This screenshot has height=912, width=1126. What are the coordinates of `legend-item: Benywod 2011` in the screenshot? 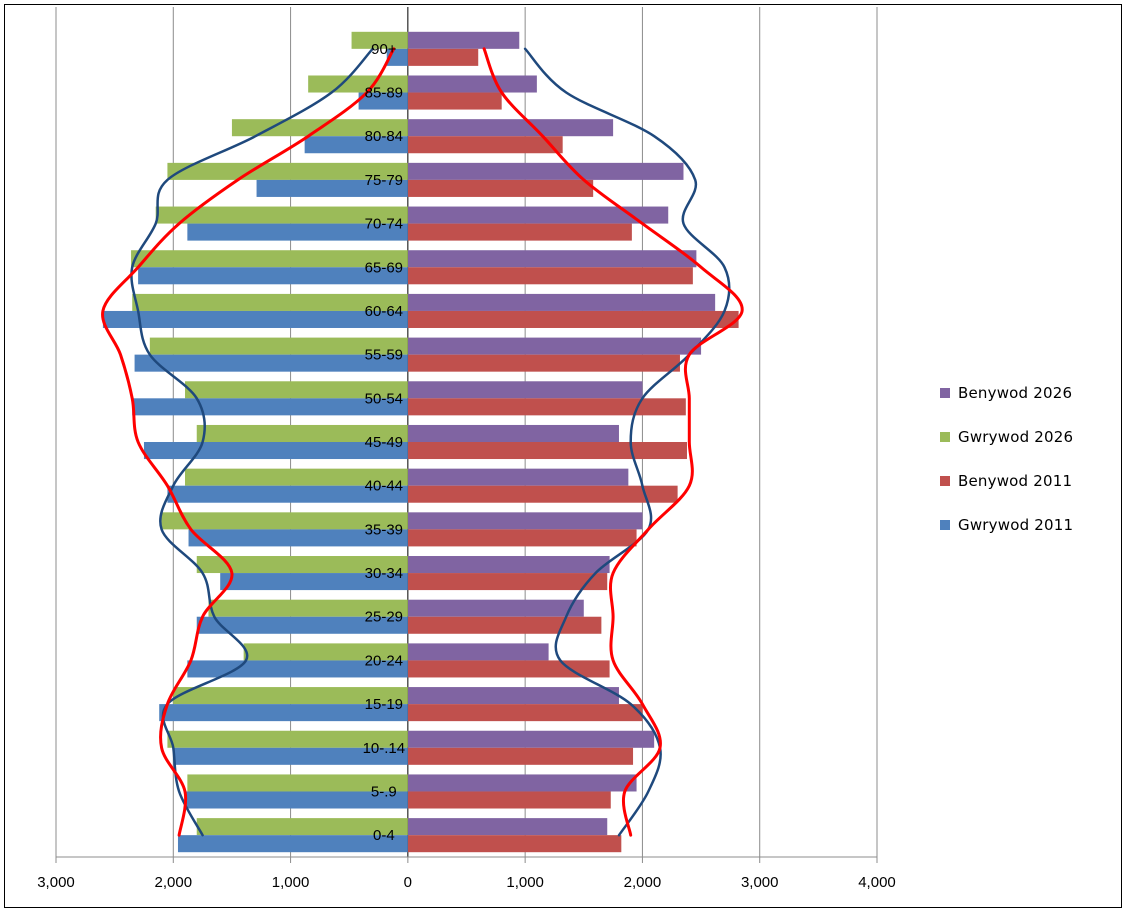 It's located at (1030, 481).